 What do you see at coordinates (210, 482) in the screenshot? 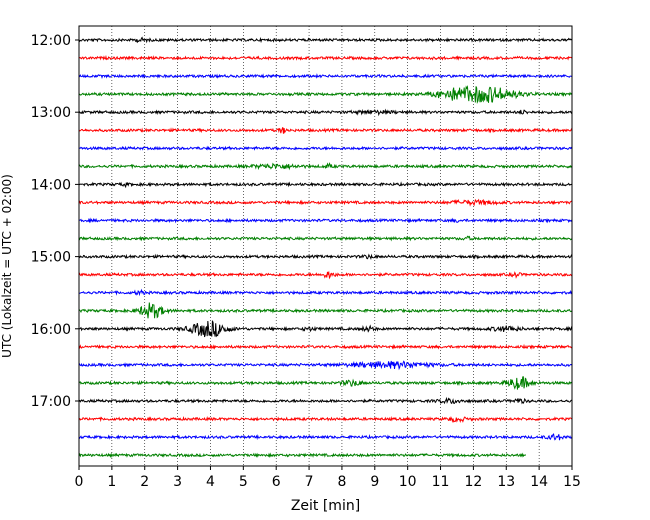
I see `x-tick-label: 4` at bounding box center [210, 482].